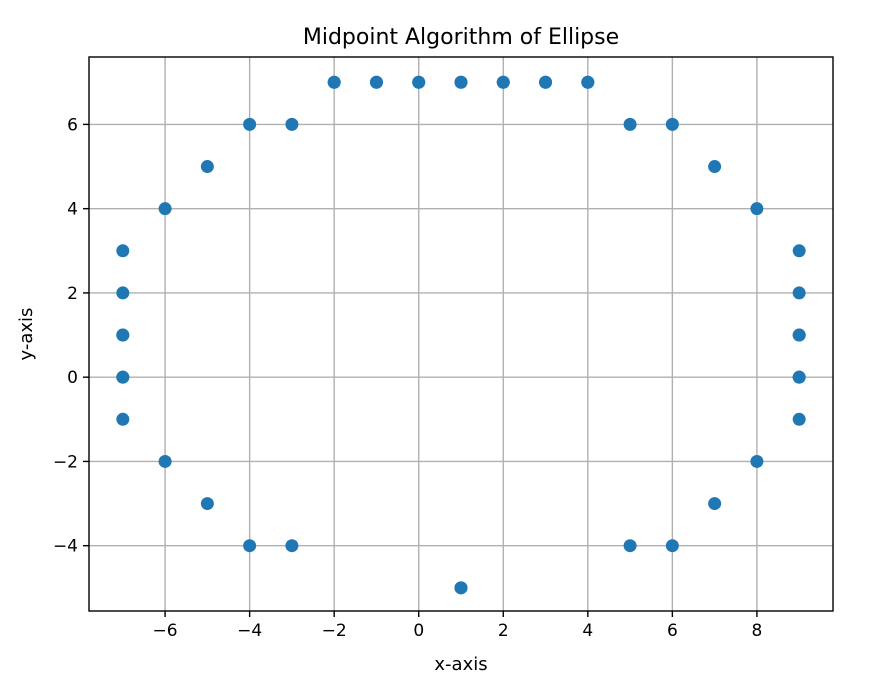 The height and width of the screenshot is (681, 886). I want to click on x-tick-label: 8, so click(756, 631).